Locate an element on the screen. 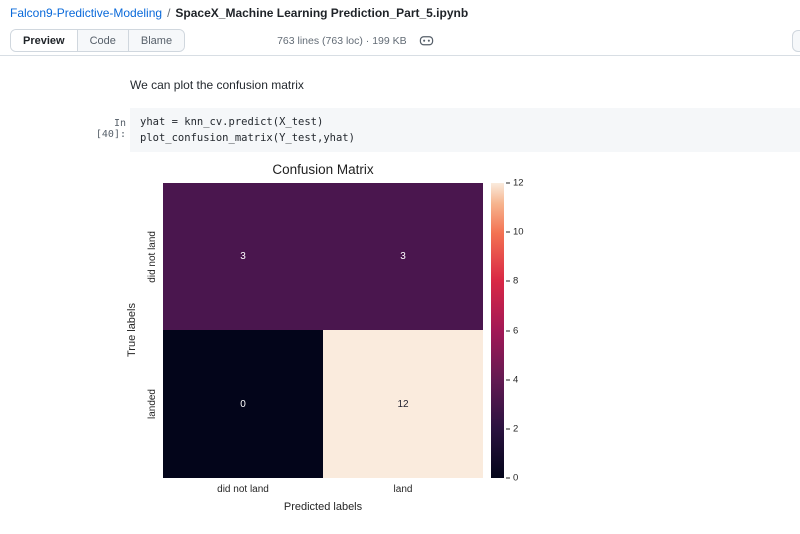  colorbar is located at coordinates (497, 330).